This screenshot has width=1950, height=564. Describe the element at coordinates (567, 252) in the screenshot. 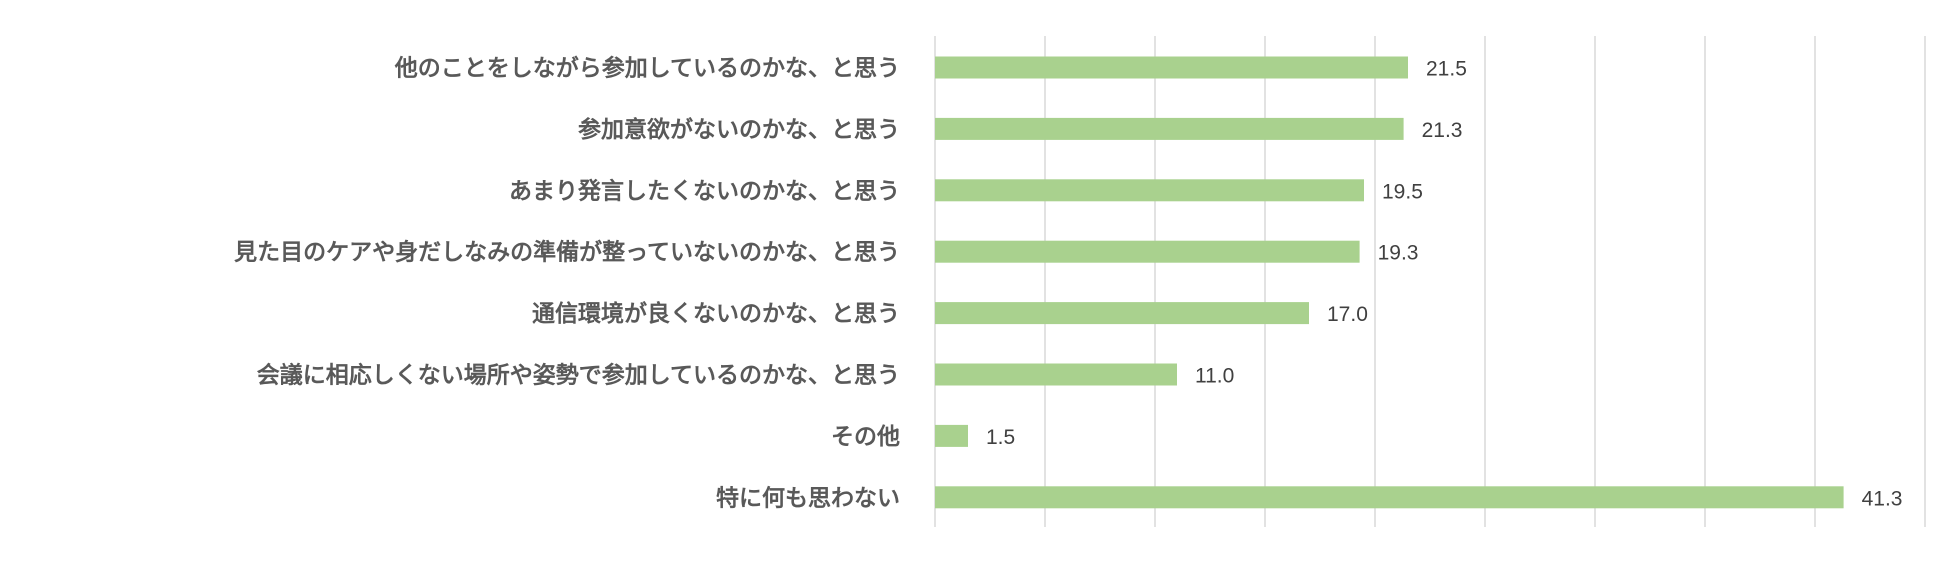

I see `category-label: 見た目のケアや身だしなみの準備が整っていないのかな、と思う` at that location.